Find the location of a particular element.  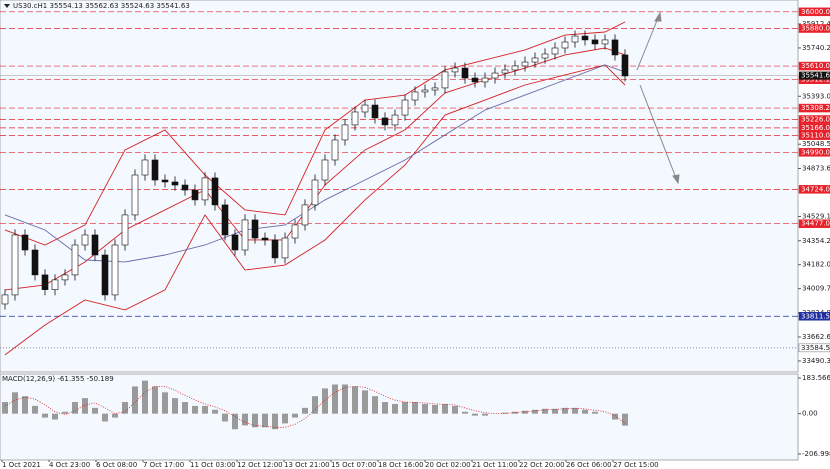

level-label: 35226.00 is located at coordinates (815, 120).